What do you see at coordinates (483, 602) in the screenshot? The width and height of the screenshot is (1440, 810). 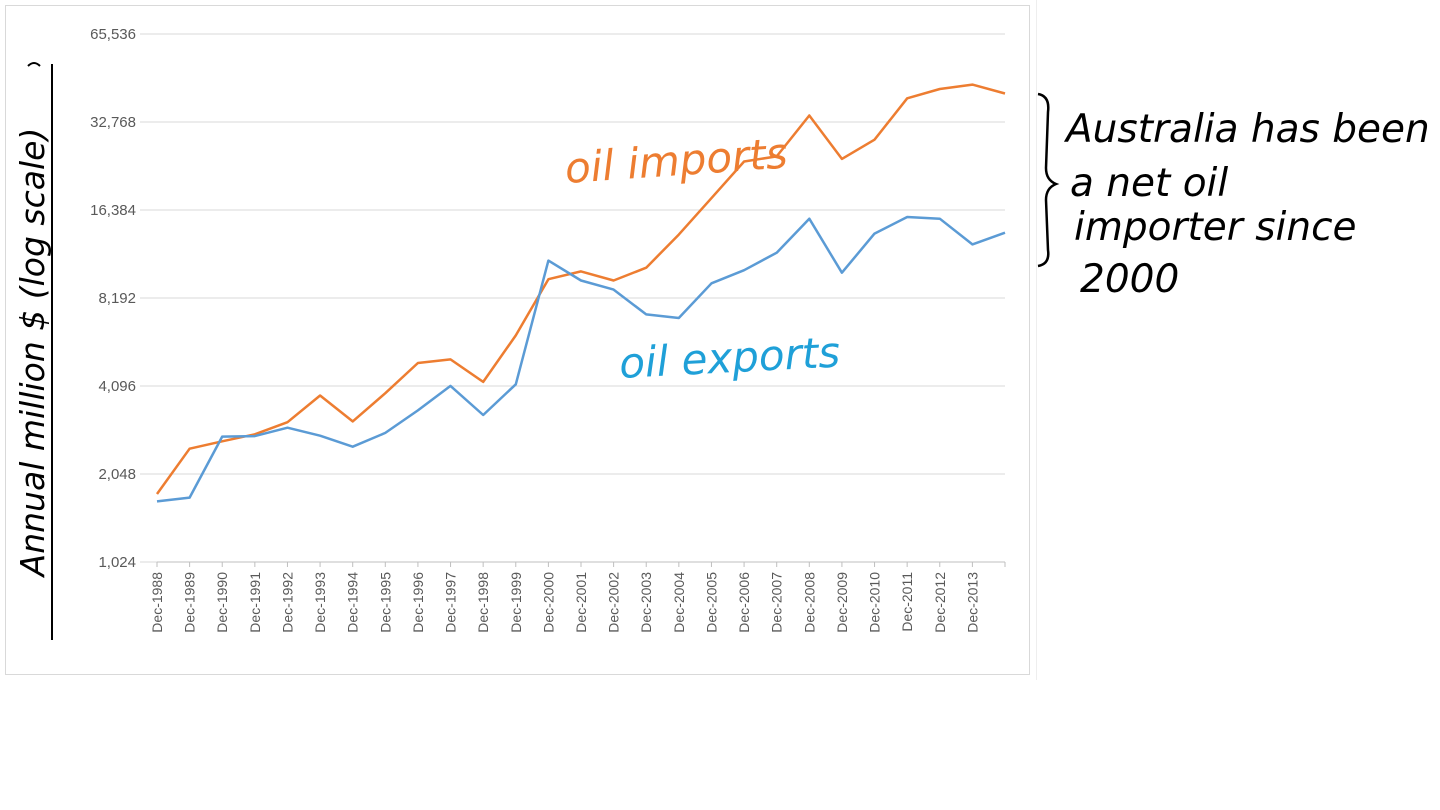 I see `x-tick-label: Dec-1998` at bounding box center [483, 602].